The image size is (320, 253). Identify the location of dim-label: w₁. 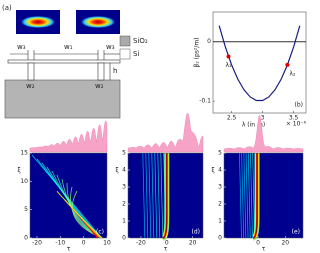
(68, 47).